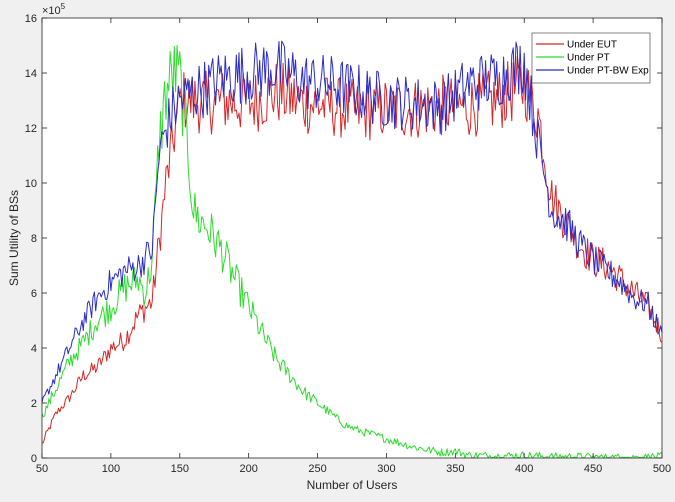  Describe the element at coordinates (31, 74) in the screenshot. I see `y-tick-label-7: 14` at that location.